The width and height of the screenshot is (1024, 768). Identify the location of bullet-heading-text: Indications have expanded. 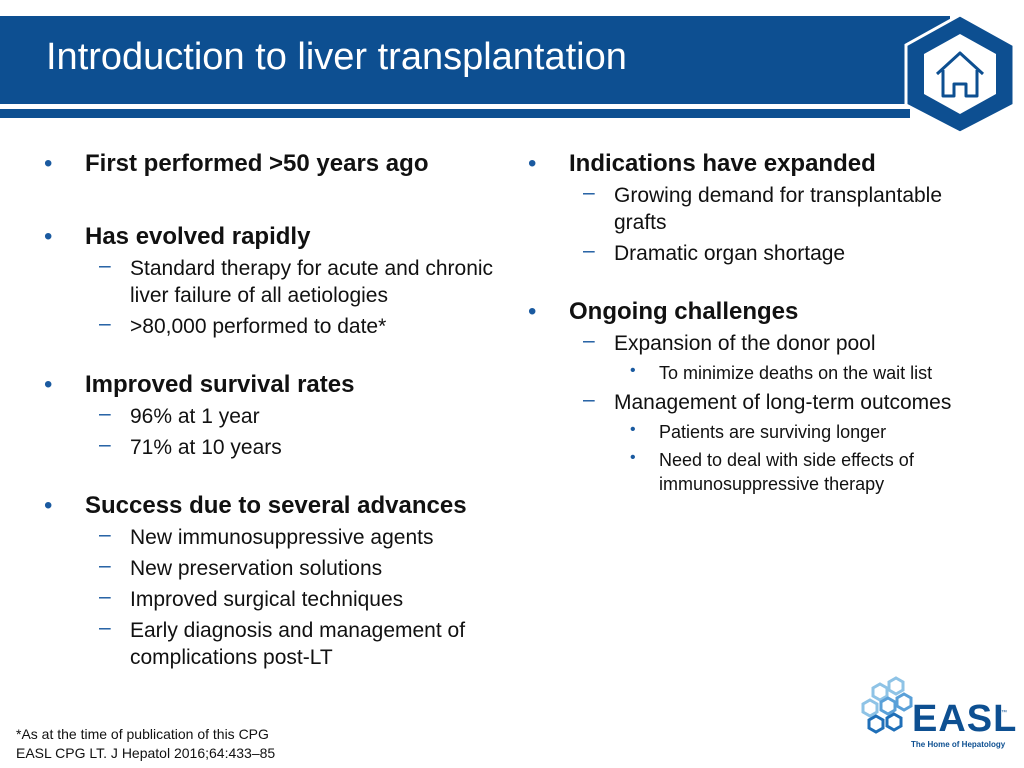
(722, 163).